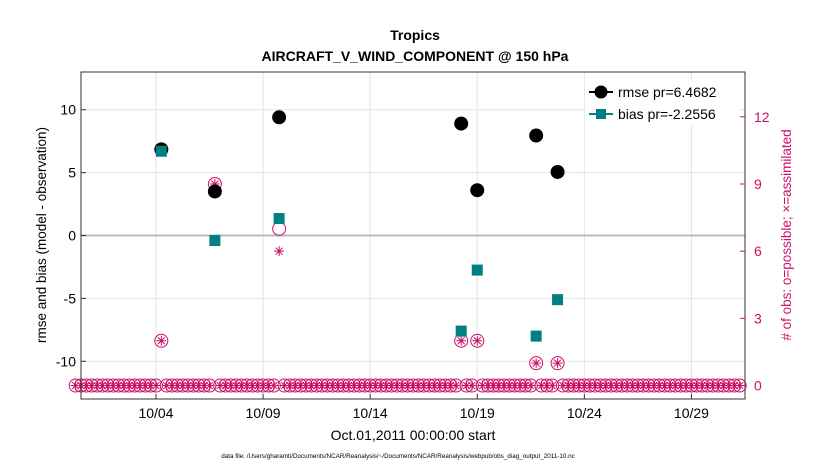 The width and height of the screenshot is (830, 475). What do you see at coordinates (758, 184) in the screenshot?
I see `y-tick-label-right: 9` at bounding box center [758, 184].